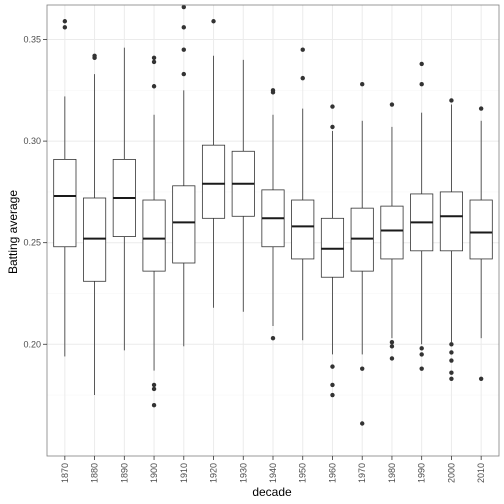 This screenshot has width=504, height=504. I want to click on box-1920, so click(213, 163).